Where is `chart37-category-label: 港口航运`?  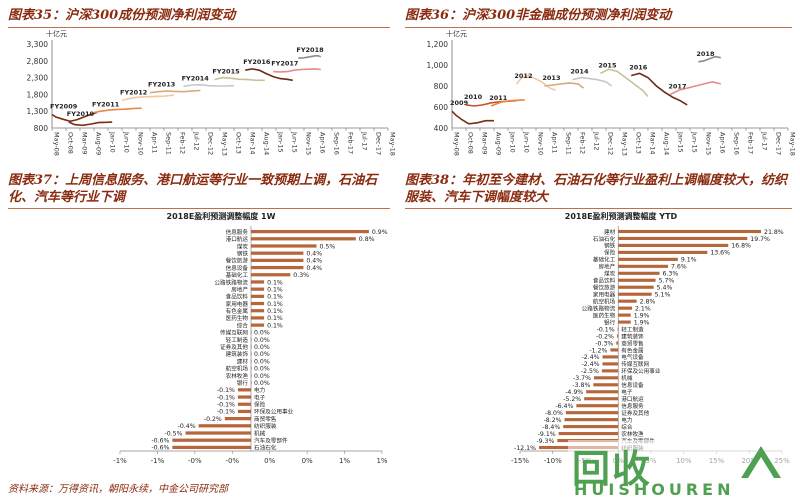 chart37-category-label: 港口航运 is located at coordinates (237, 239).